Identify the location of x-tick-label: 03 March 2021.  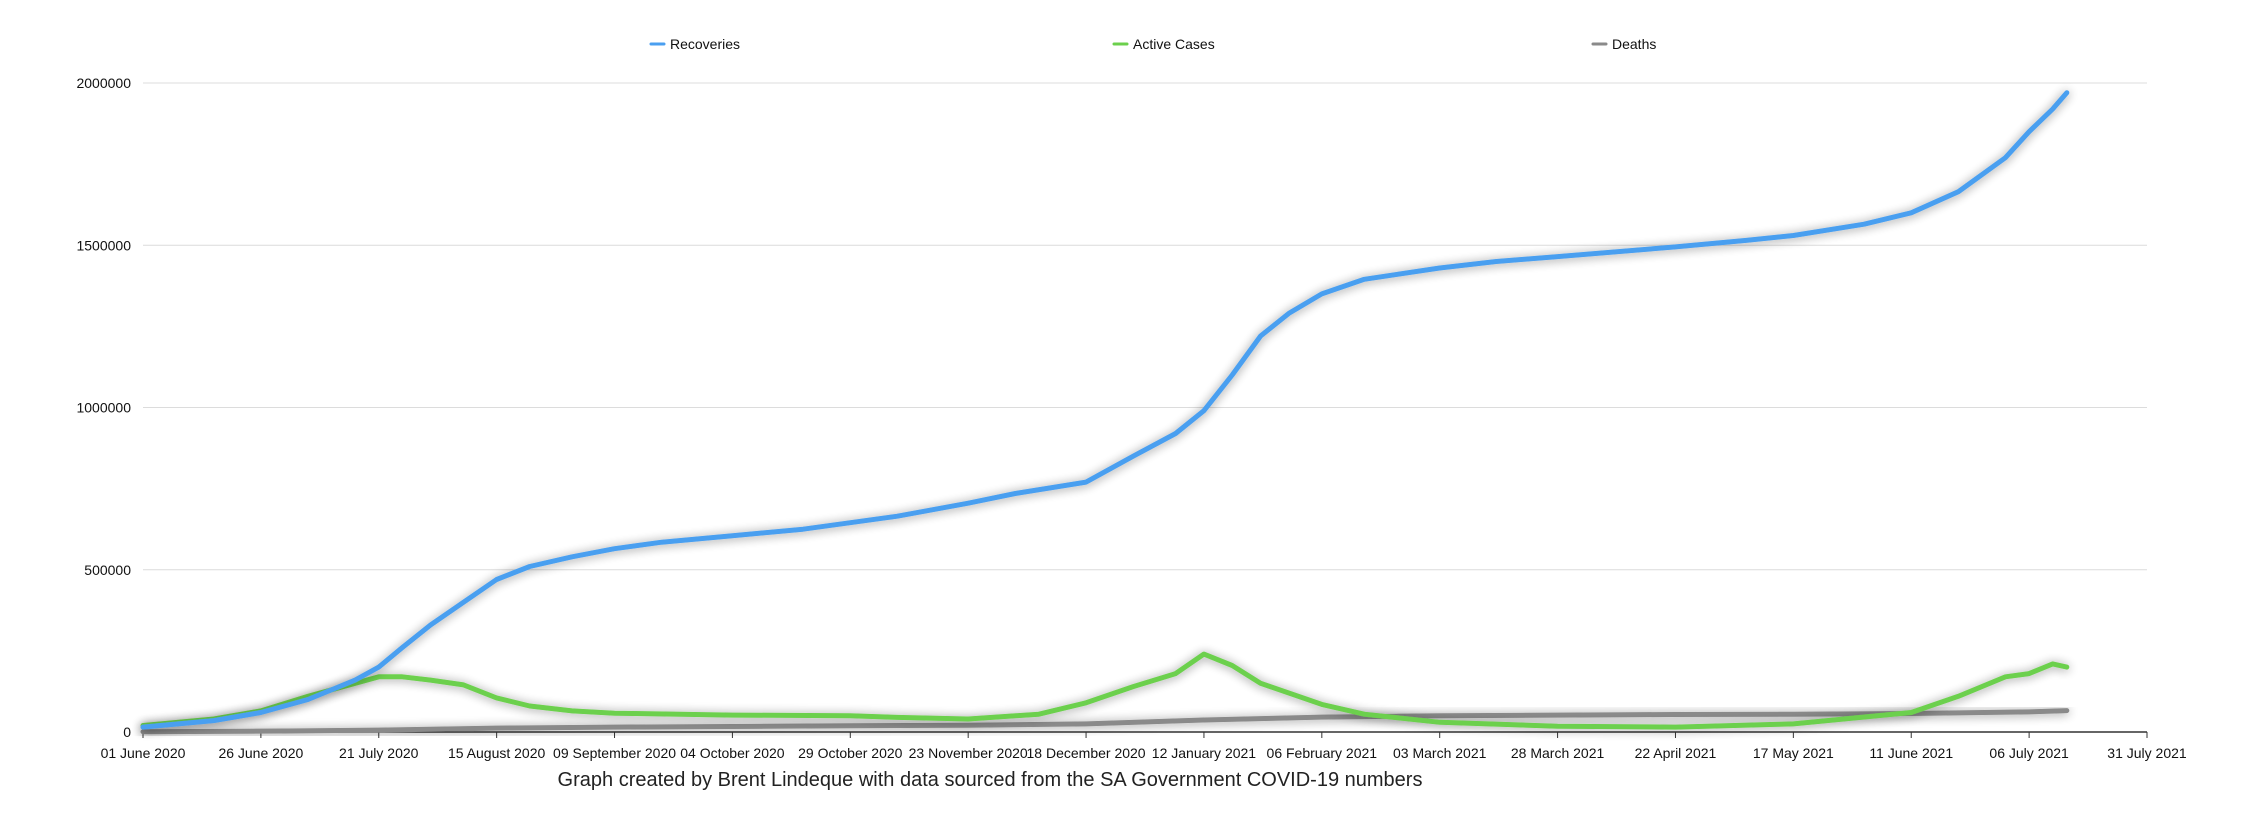
(1440, 753).